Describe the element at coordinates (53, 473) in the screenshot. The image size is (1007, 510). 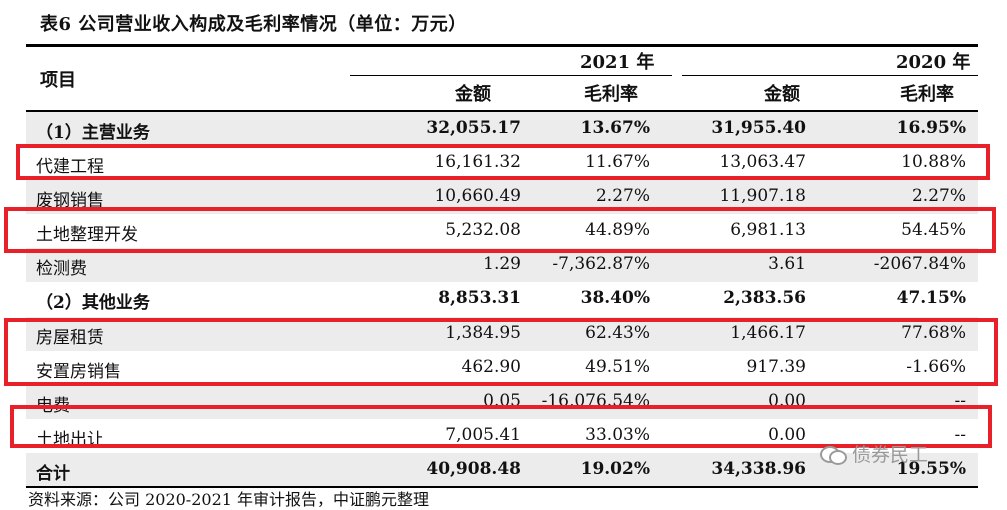
I see `row-label: 合计` at that location.